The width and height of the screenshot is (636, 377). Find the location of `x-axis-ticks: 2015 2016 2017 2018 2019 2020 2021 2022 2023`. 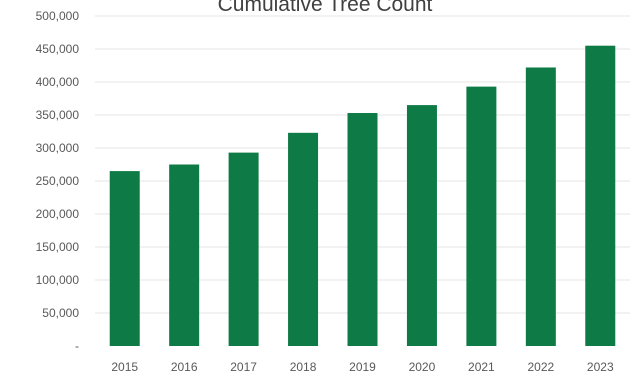

x-axis-ticks: 2015 2016 2017 2018 2019 2020 2021 2022 2023 is located at coordinates (362, 367).